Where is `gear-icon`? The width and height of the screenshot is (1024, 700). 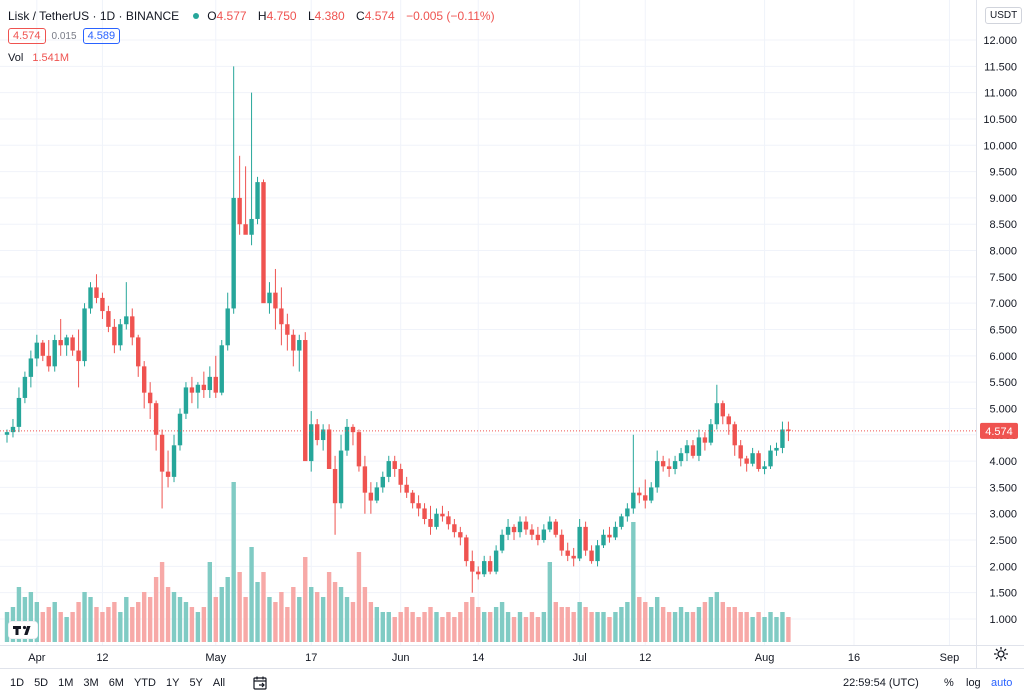
gear-icon is located at coordinates (1001, 654).